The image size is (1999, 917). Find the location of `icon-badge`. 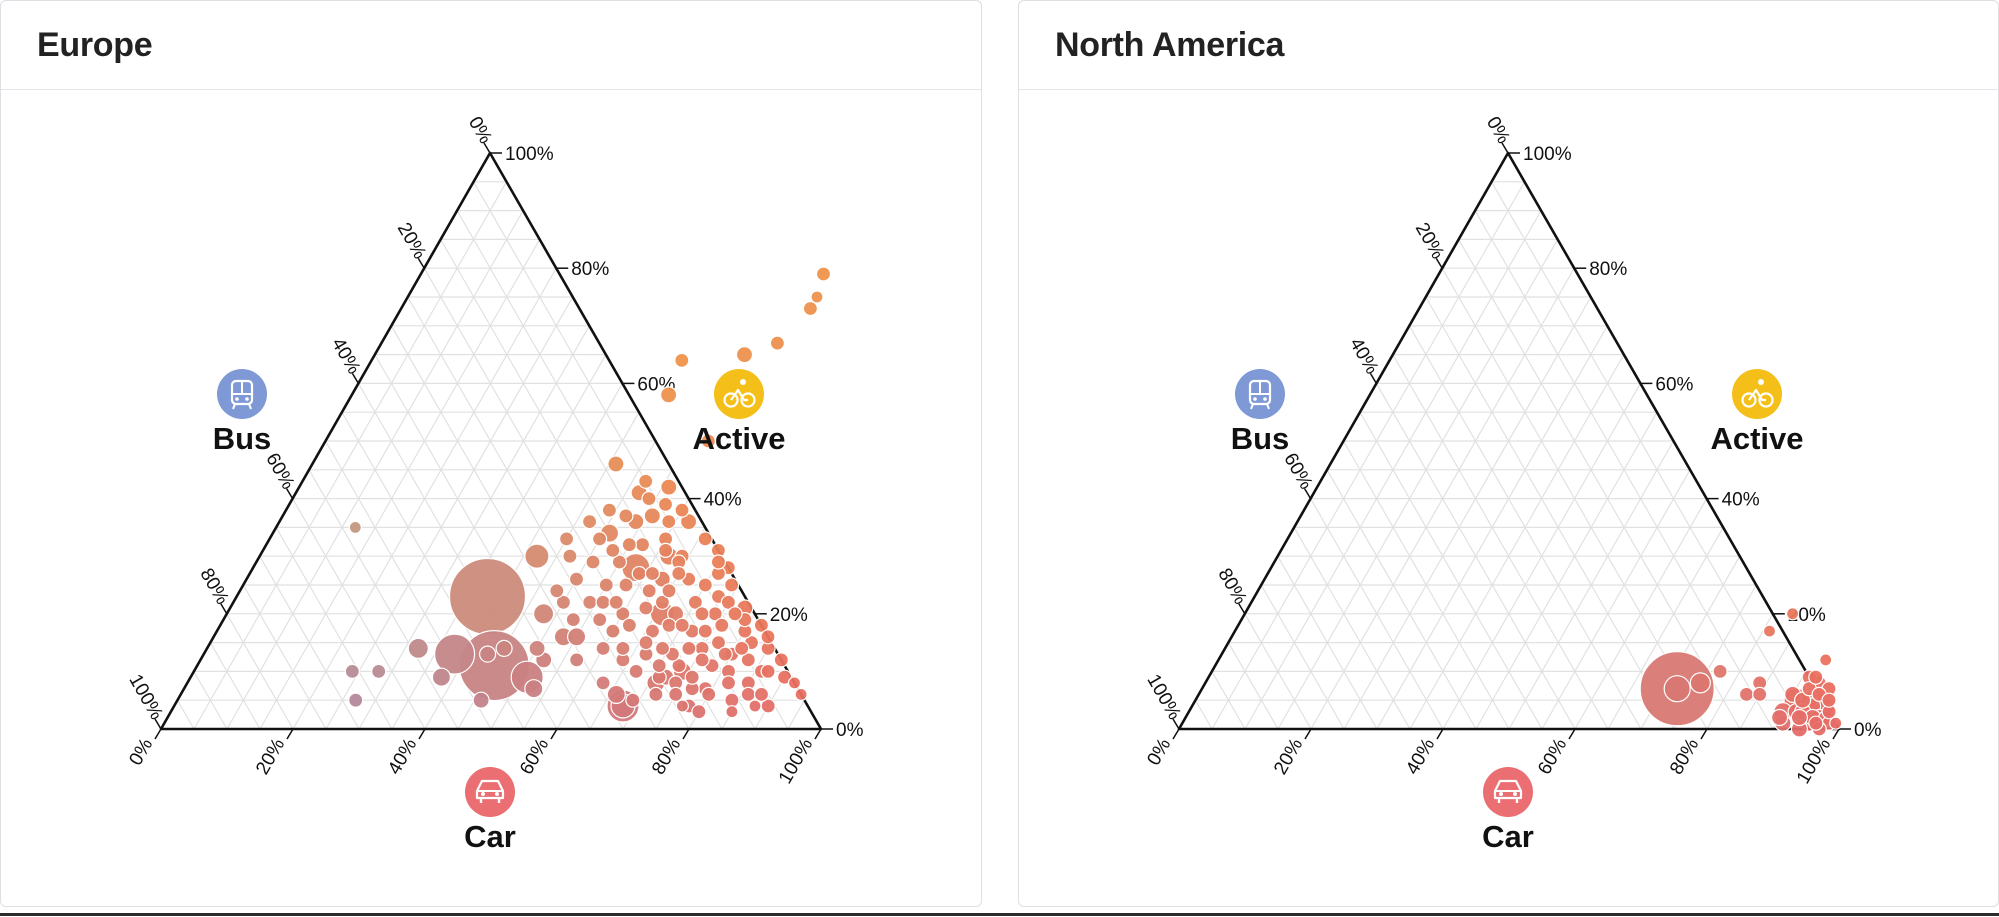

icon-badge is located at coordinates (739, 394).